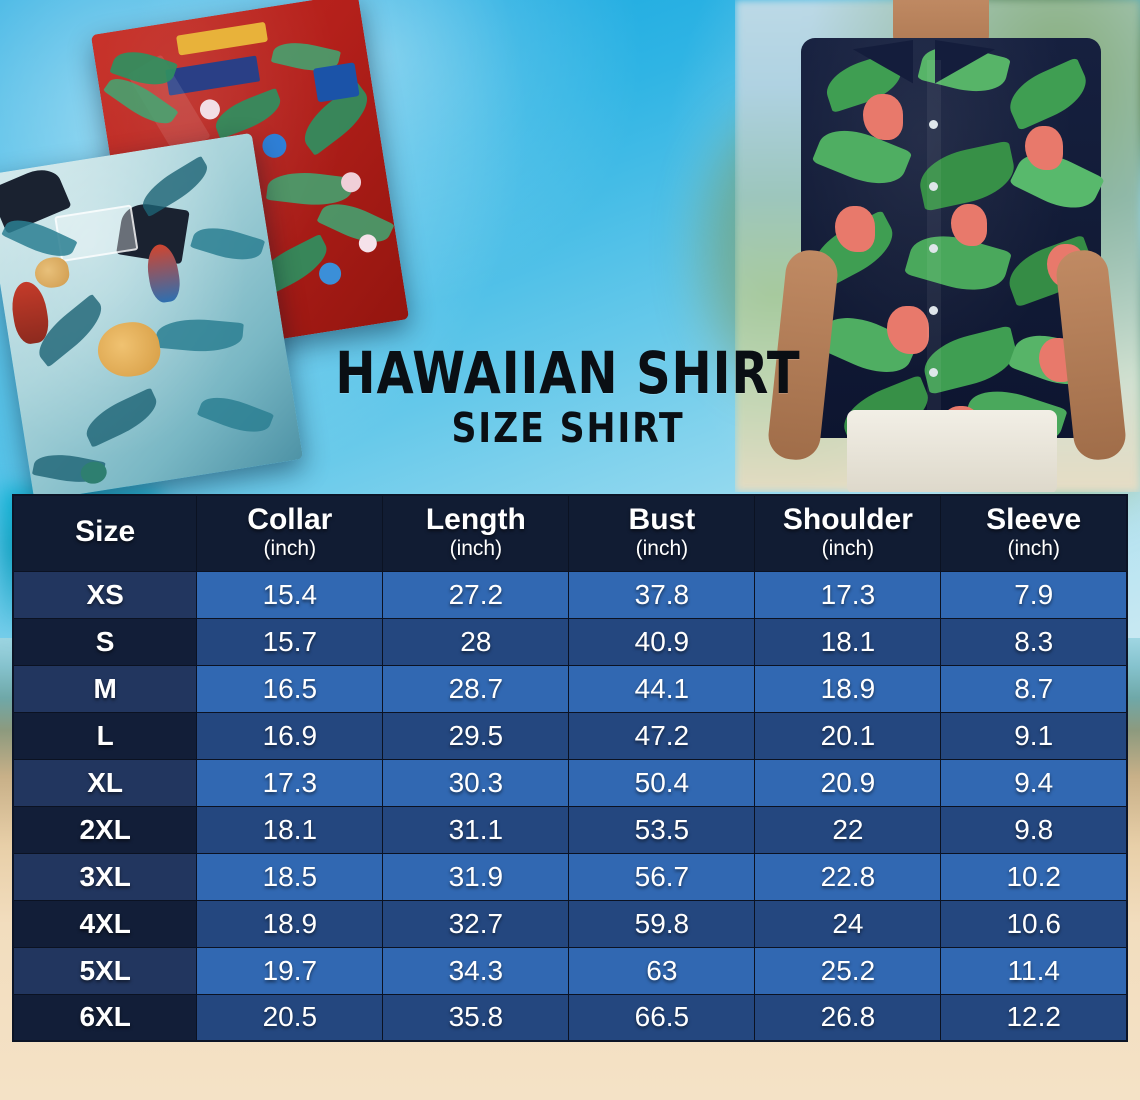  What do you see at coordinates (1034, 782) in the screenshot?
I see `cell-sleeve: 9.4` at bounding box center [1034, 782].